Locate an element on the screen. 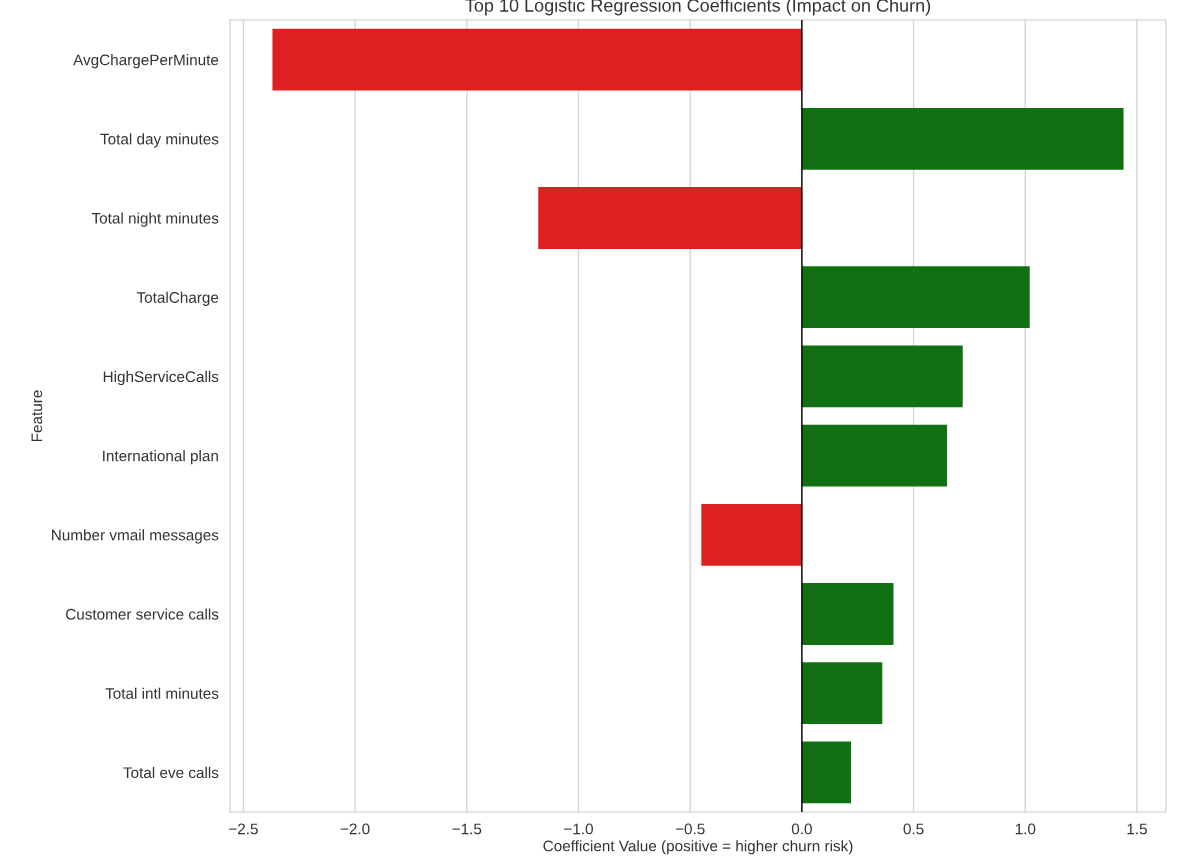  x-tick-label: −0.5 is located at coordinates (690, 829).